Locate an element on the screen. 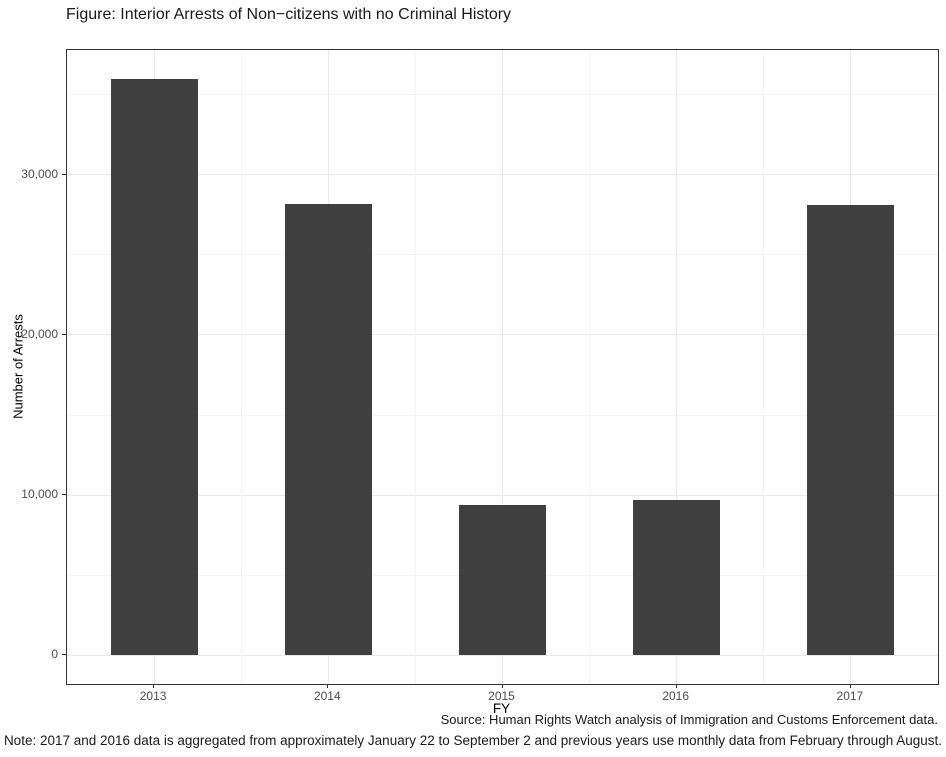  x-tick-label: 2015 is located at coordinates (501, 696).